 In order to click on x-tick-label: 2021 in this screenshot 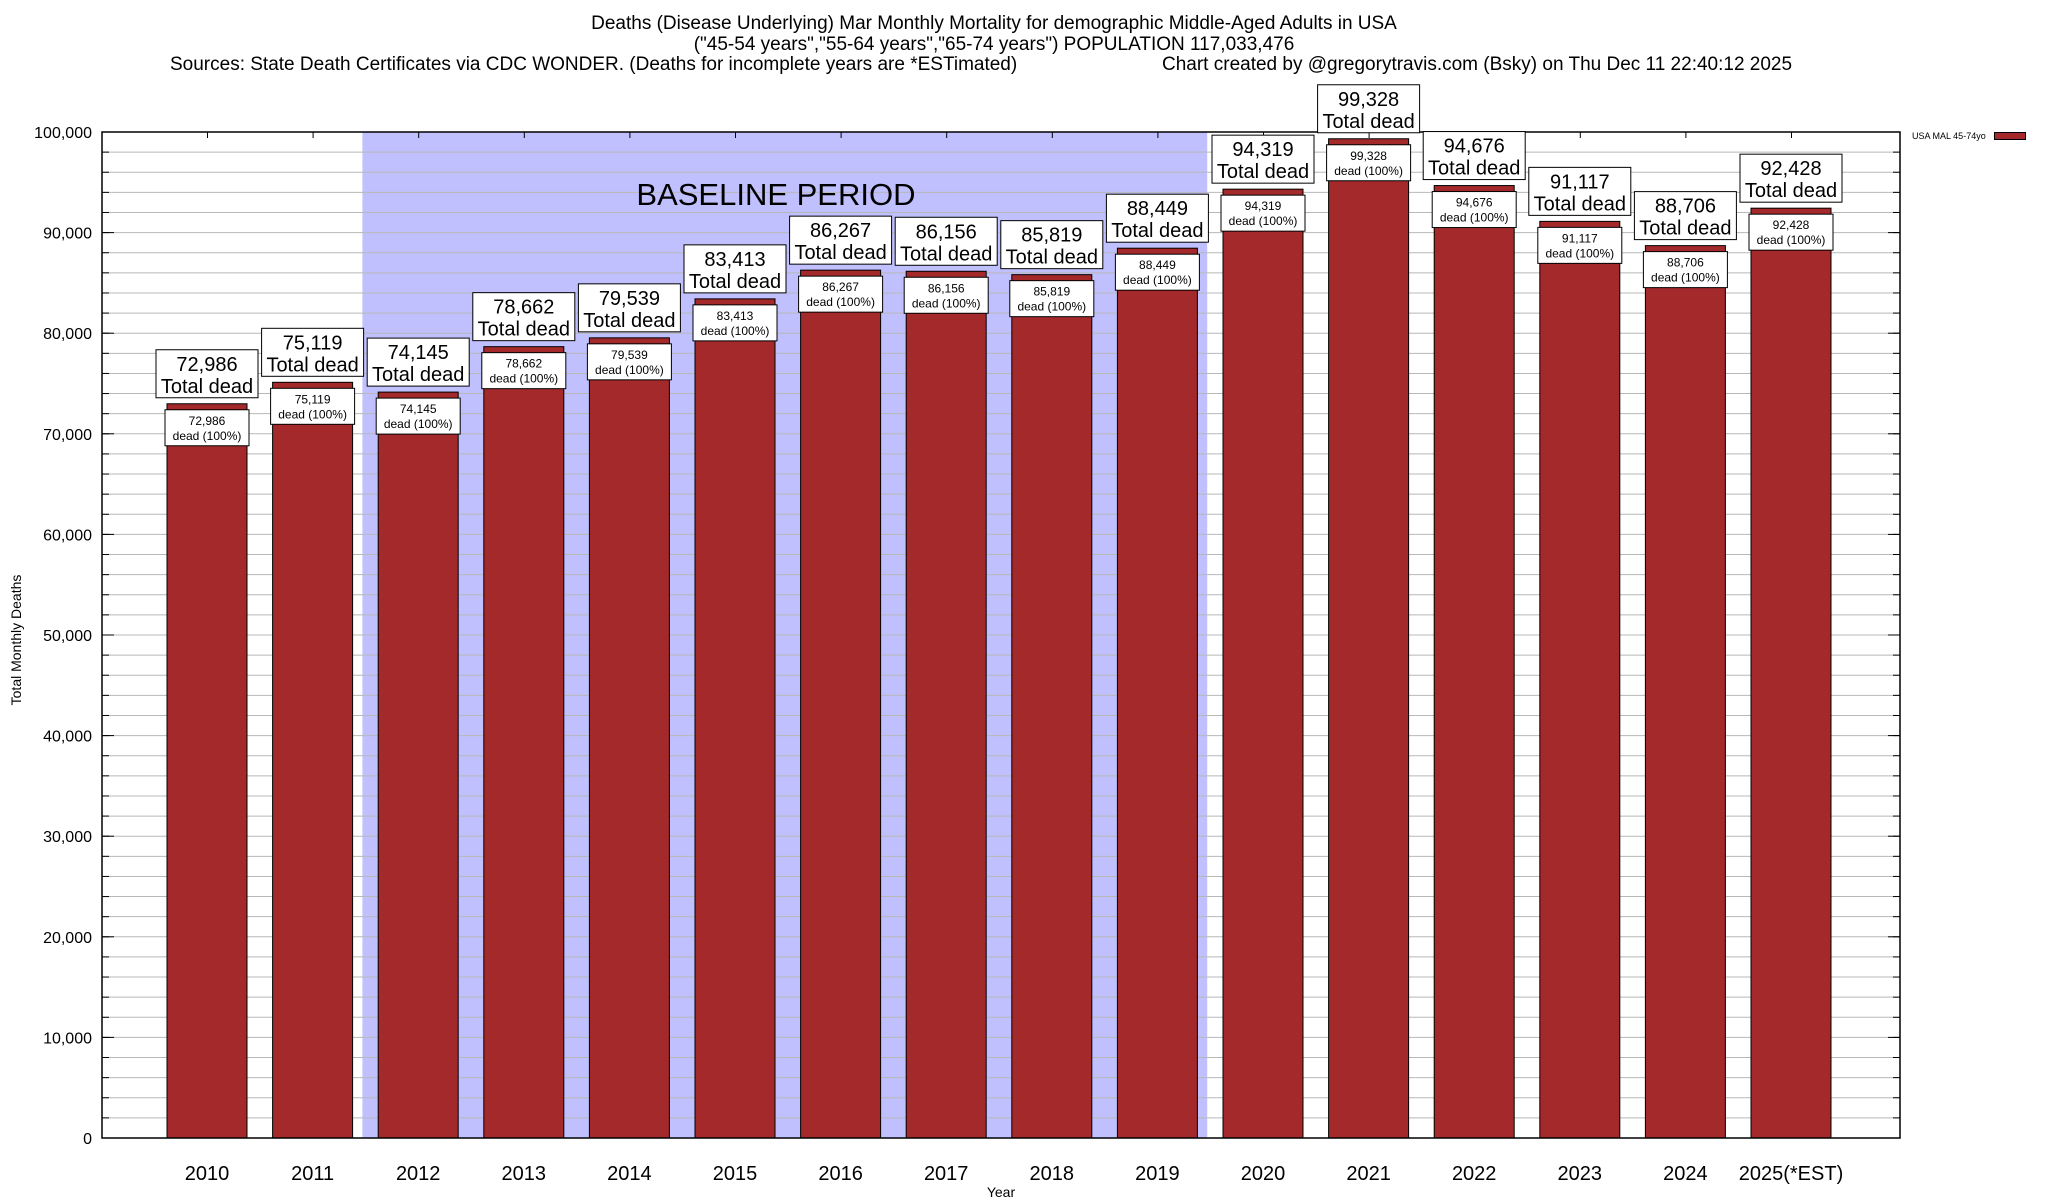, I will do `click(1368, 1174)`.